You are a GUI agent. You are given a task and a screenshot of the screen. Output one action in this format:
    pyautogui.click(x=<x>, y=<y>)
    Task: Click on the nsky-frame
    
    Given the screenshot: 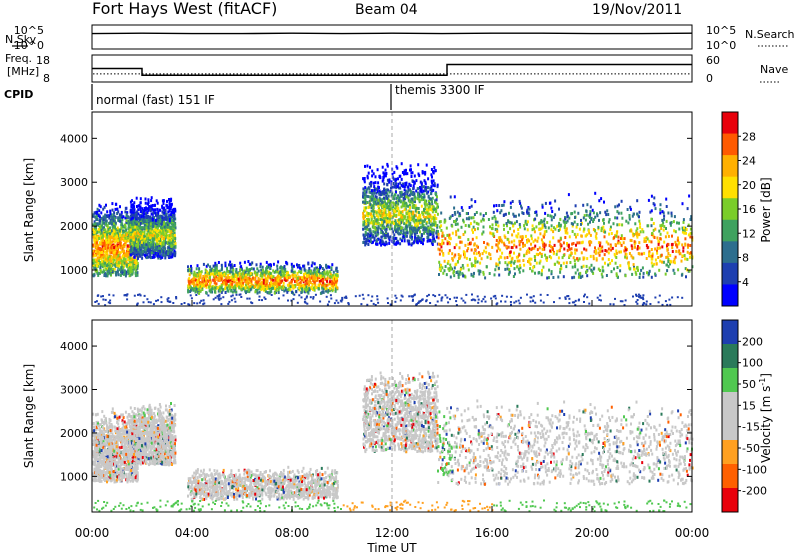 What is the action you would take?
    pyautogui.click(x=392, y=37)
    